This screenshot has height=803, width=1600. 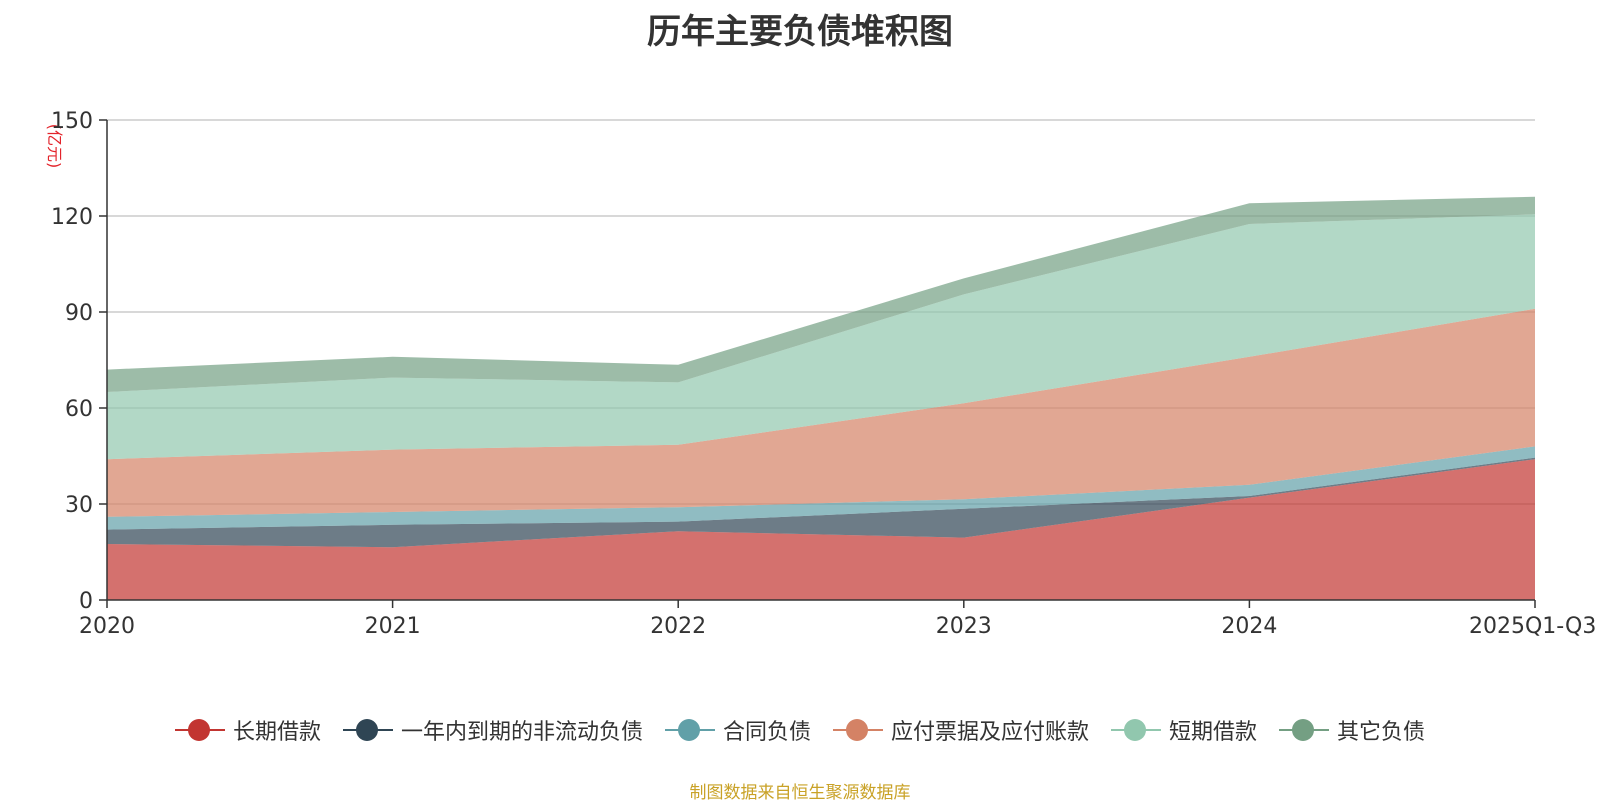 What do you see at coordinates (1249, 626) in the screenshot?
I see `x-tick-label: 2024` at bounding box center [1249, 626].